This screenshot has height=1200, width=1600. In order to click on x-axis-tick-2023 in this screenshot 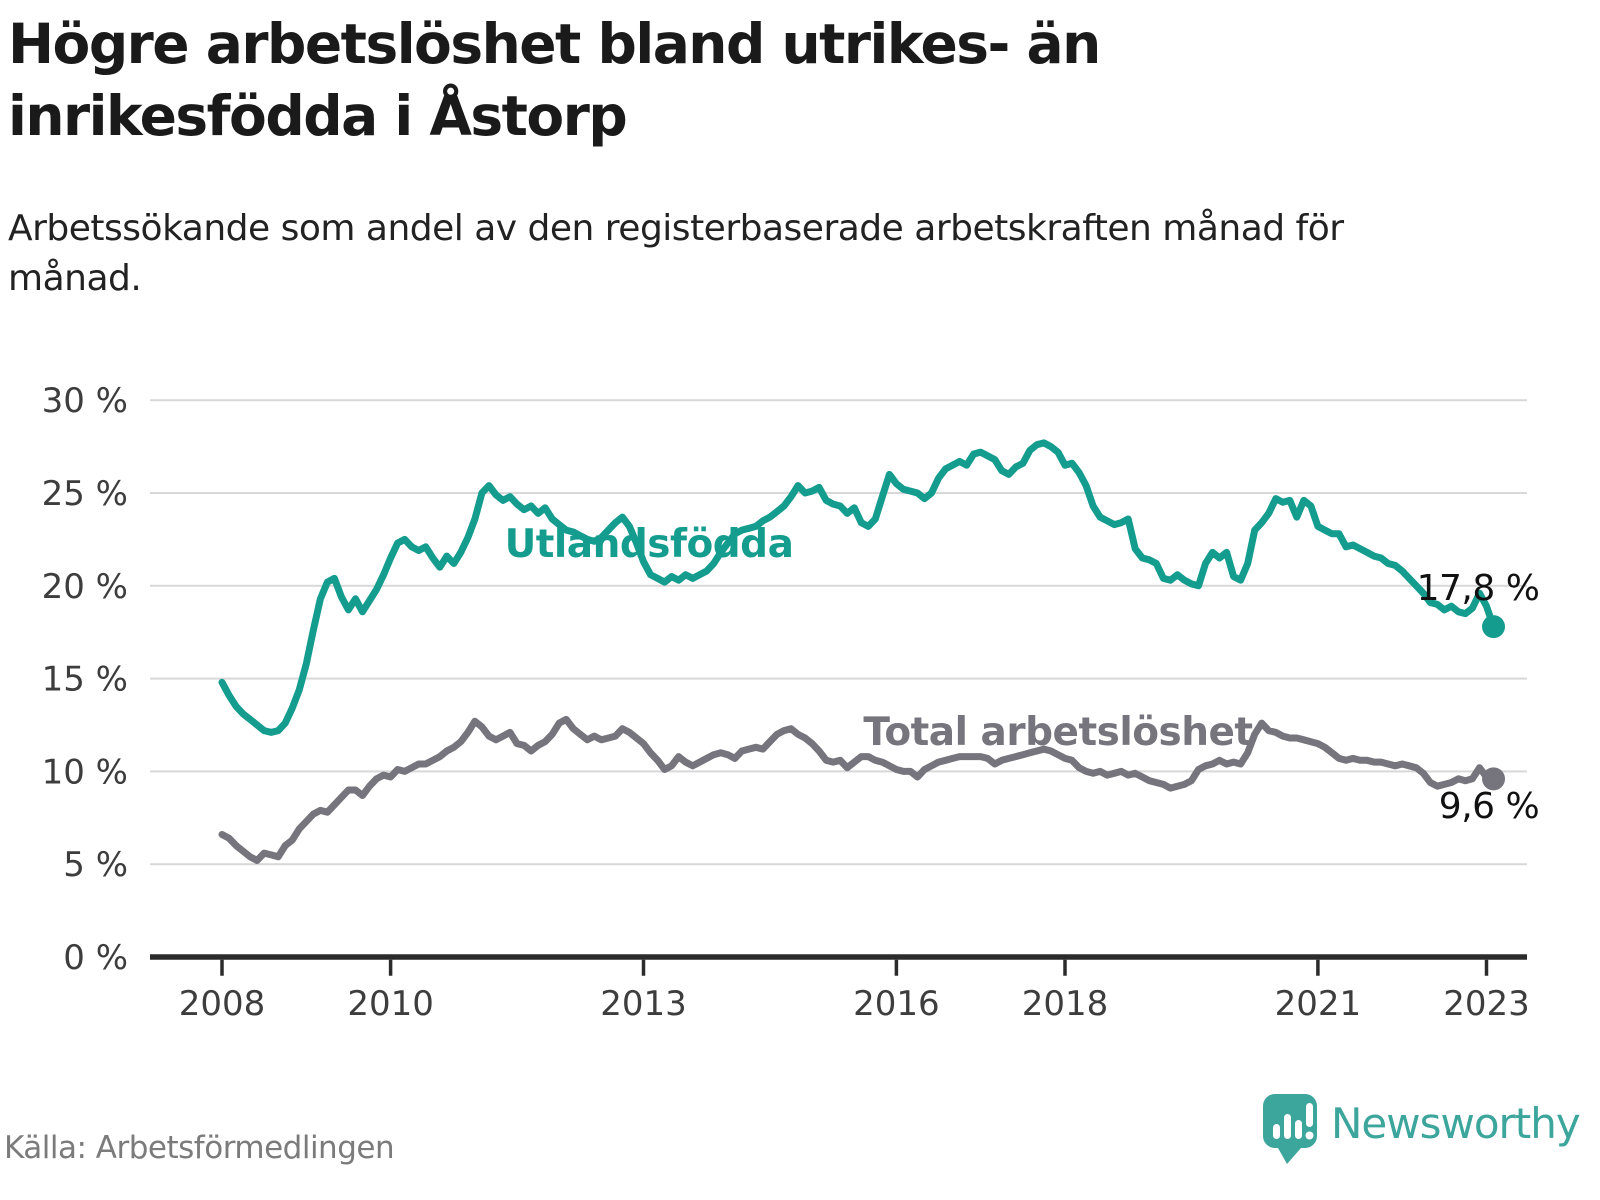, I will do `click(1486, 967)`.